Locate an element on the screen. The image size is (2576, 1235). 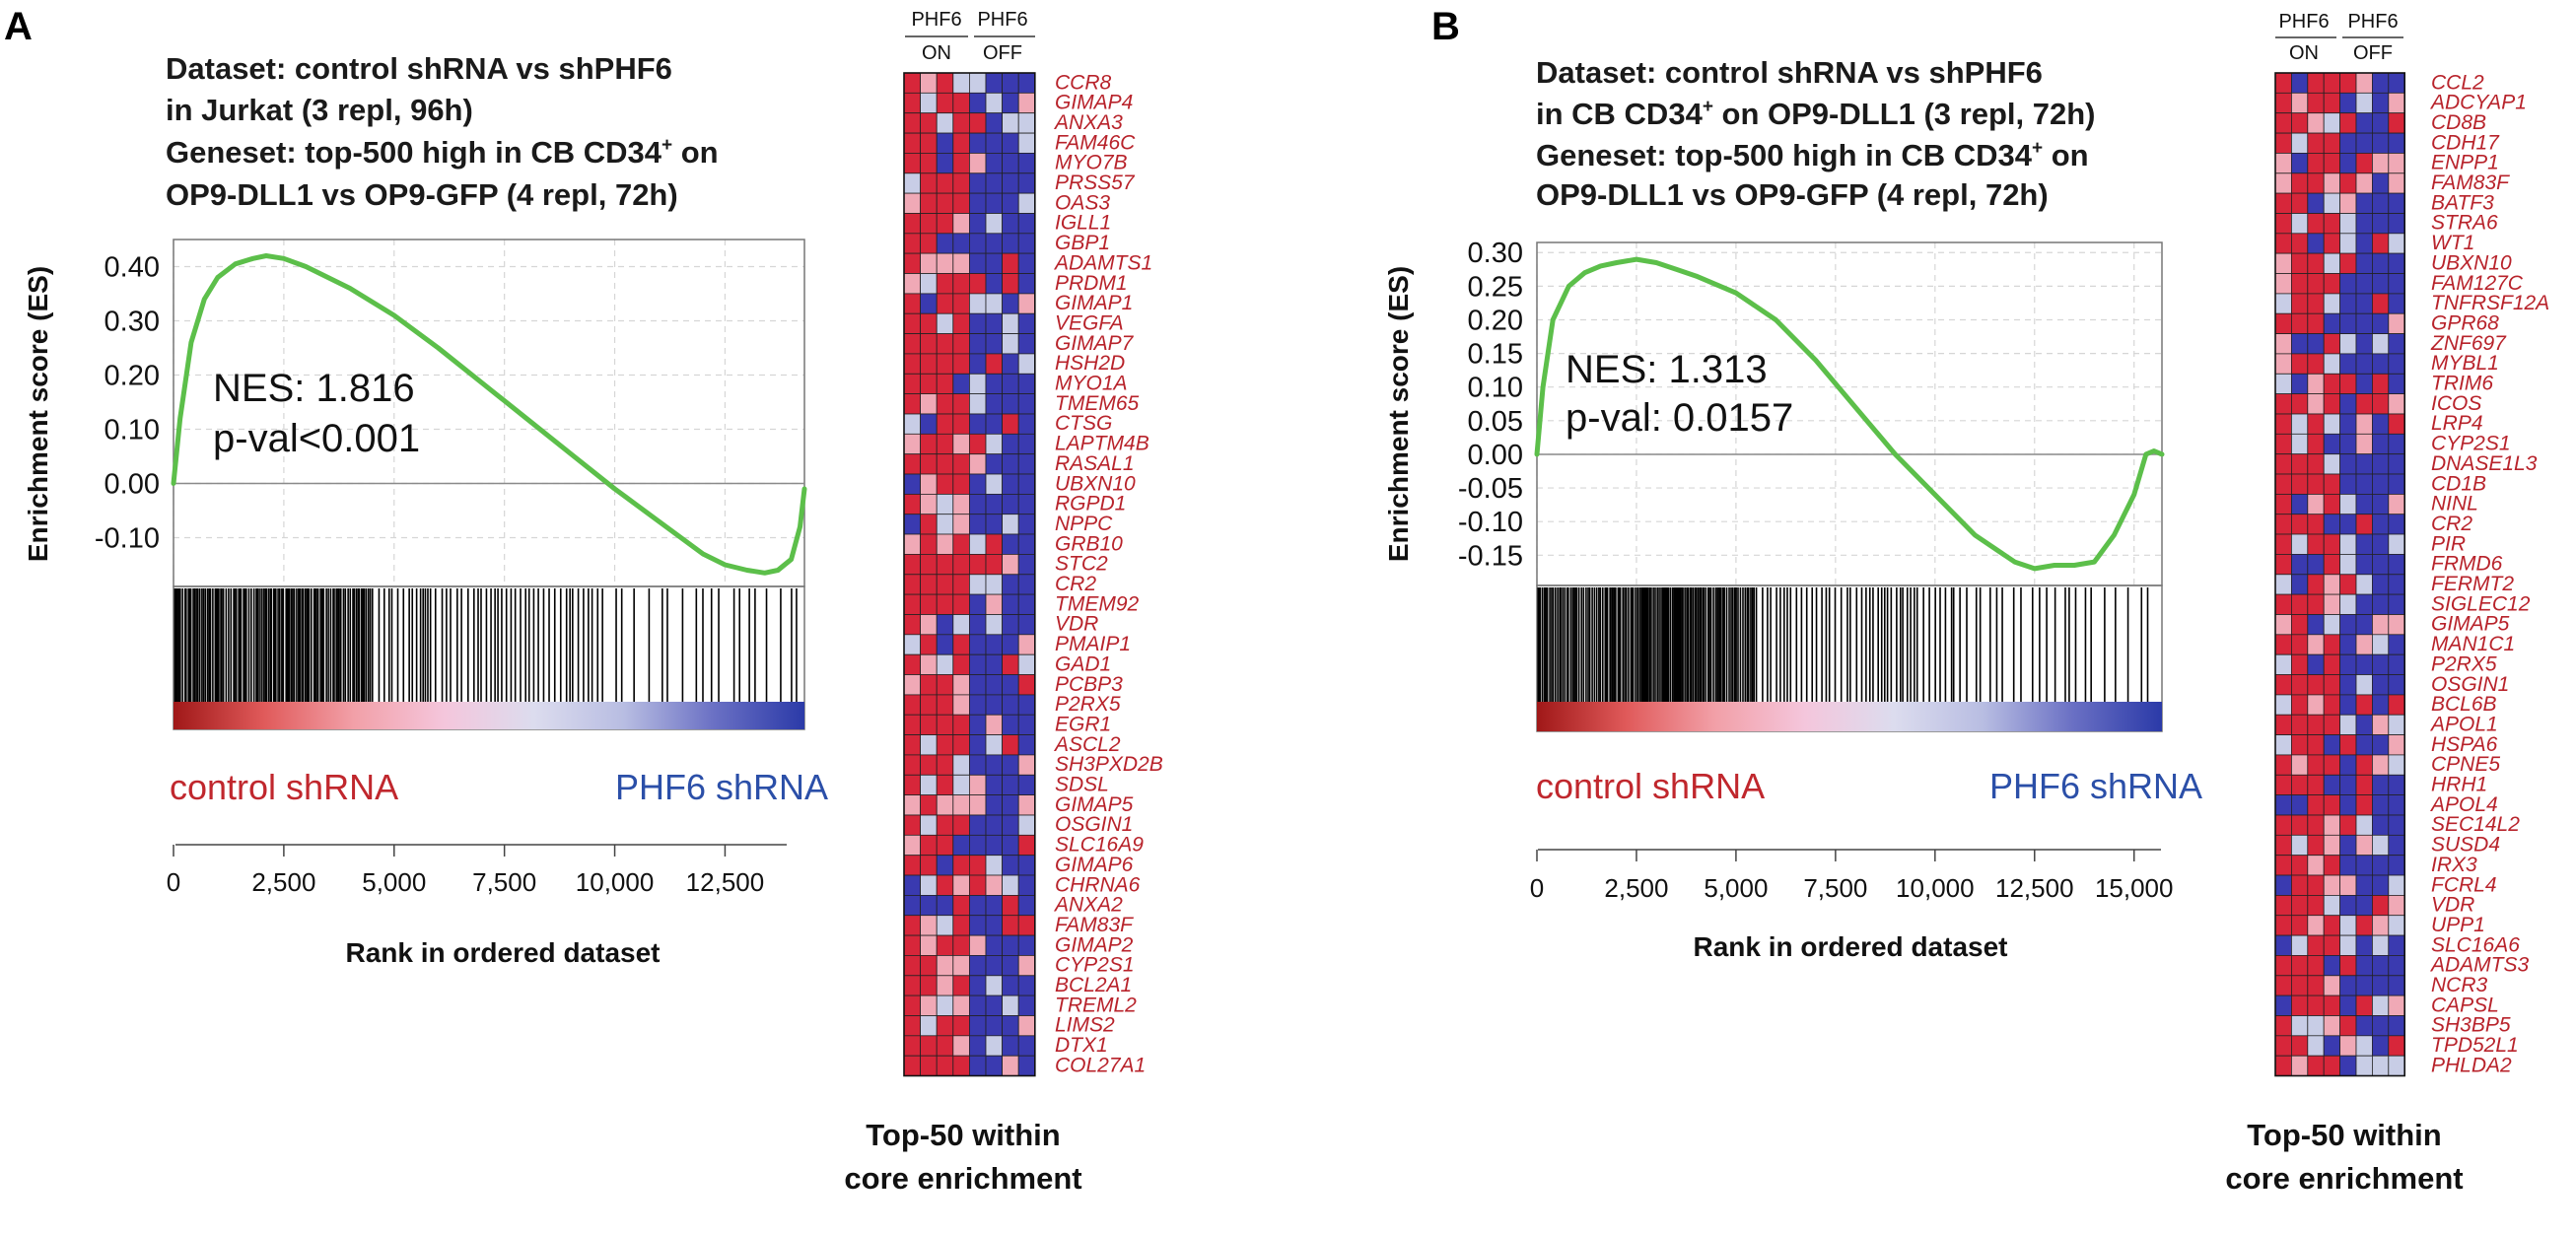
gene-label: TMEM92 is located at coordinates (1098, 603).